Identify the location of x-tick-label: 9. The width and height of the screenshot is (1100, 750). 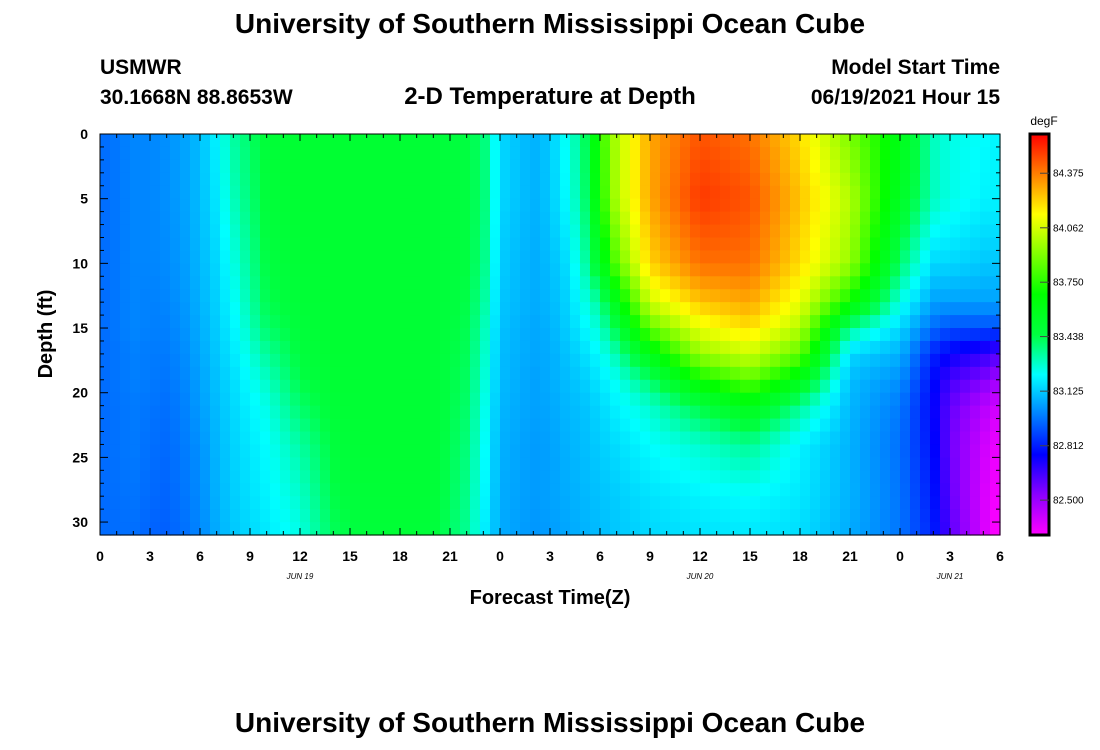
(250, 556).